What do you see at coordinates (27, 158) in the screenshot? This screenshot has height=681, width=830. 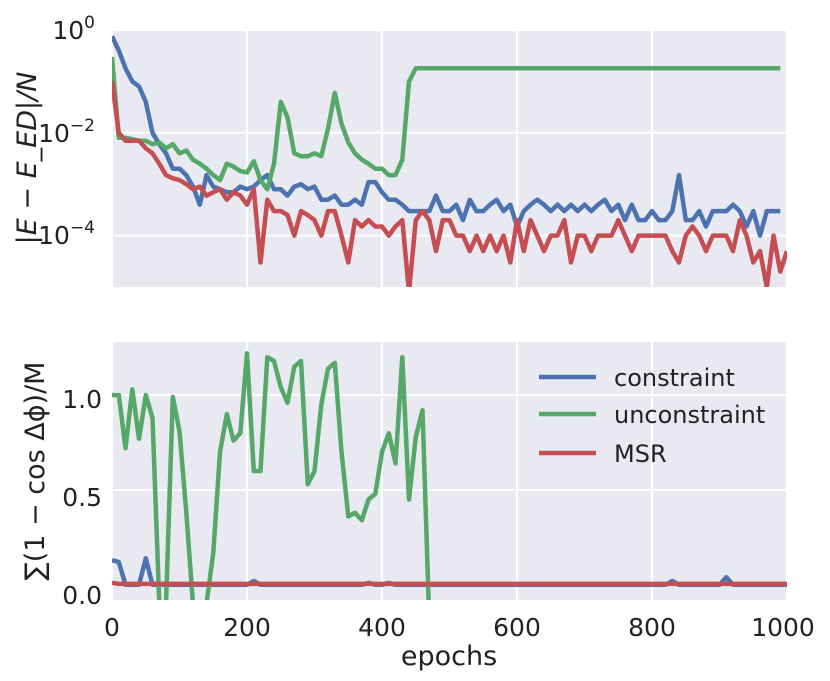 I see `top-y-axis-title: |E − E_ED|/N` at bounding box center [27, 158].